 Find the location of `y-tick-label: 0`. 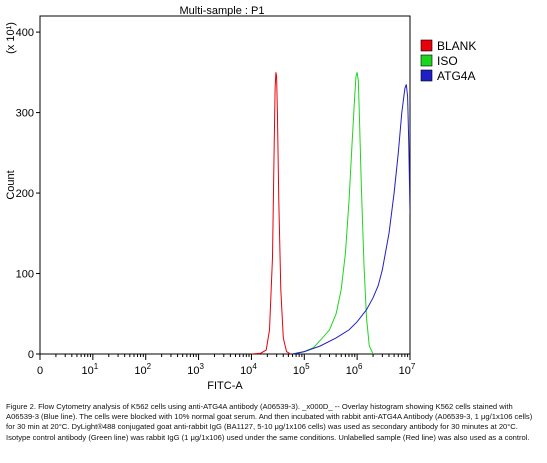

y-tick-label: 0 is located at coordinates (31, 355).